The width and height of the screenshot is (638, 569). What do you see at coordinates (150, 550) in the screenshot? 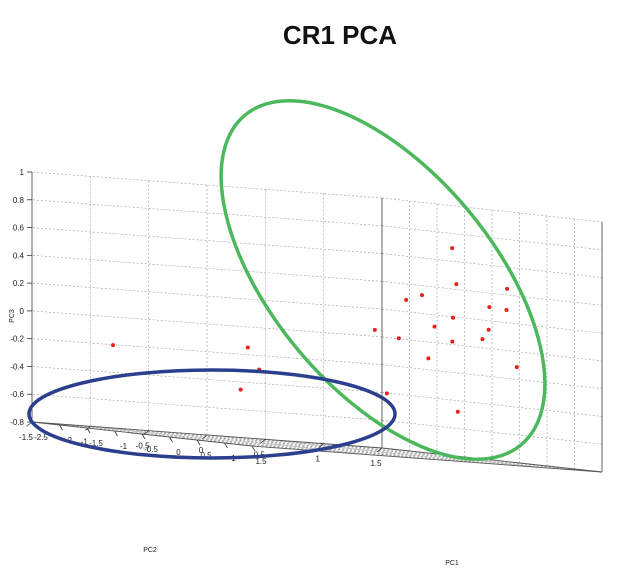
I see `y-axis-label: PC2` at bounding box center [150, 550].